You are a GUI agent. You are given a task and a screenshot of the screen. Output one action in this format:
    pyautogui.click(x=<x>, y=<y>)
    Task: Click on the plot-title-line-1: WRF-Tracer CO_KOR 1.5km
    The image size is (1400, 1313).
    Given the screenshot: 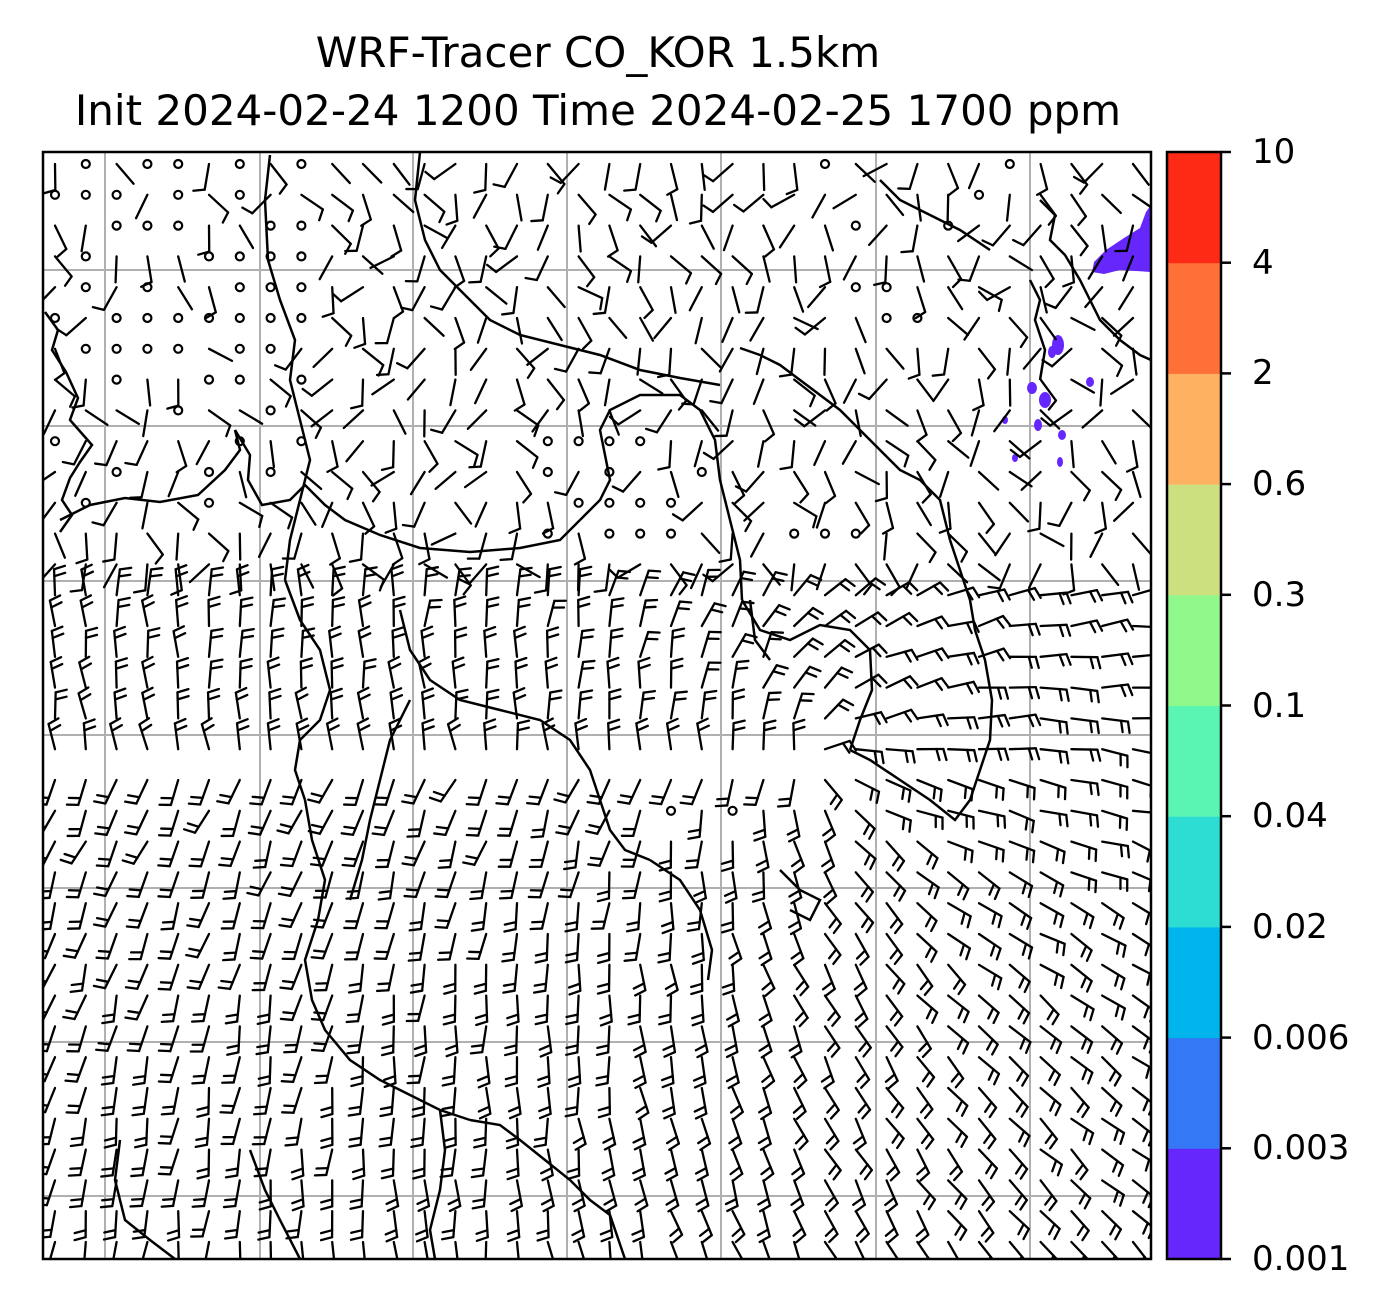 What is the action you would take?
    pyautogui.click(x=598, y=52)
    